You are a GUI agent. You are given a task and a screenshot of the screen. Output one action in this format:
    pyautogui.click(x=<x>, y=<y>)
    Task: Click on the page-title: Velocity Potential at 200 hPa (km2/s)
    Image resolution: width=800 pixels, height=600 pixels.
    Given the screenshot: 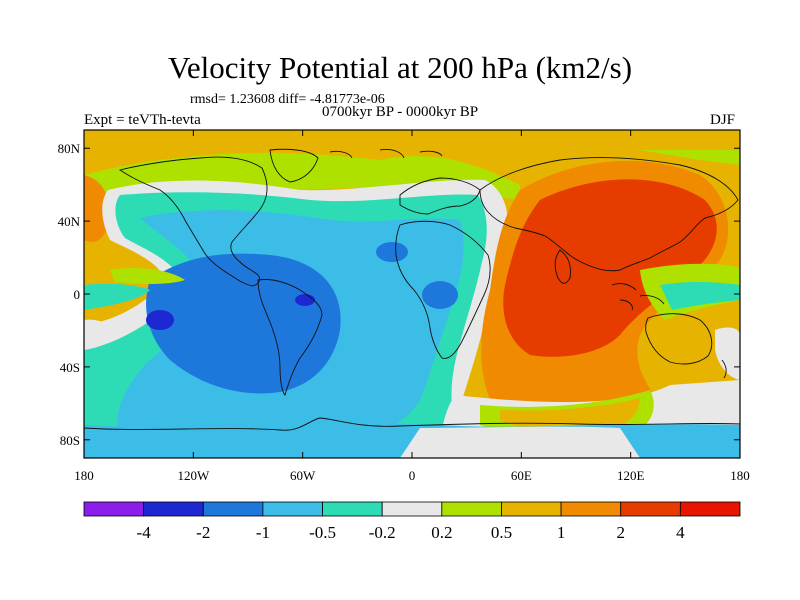 What is the action you would take?
    pyautogui.click(x=400, y=67)
    